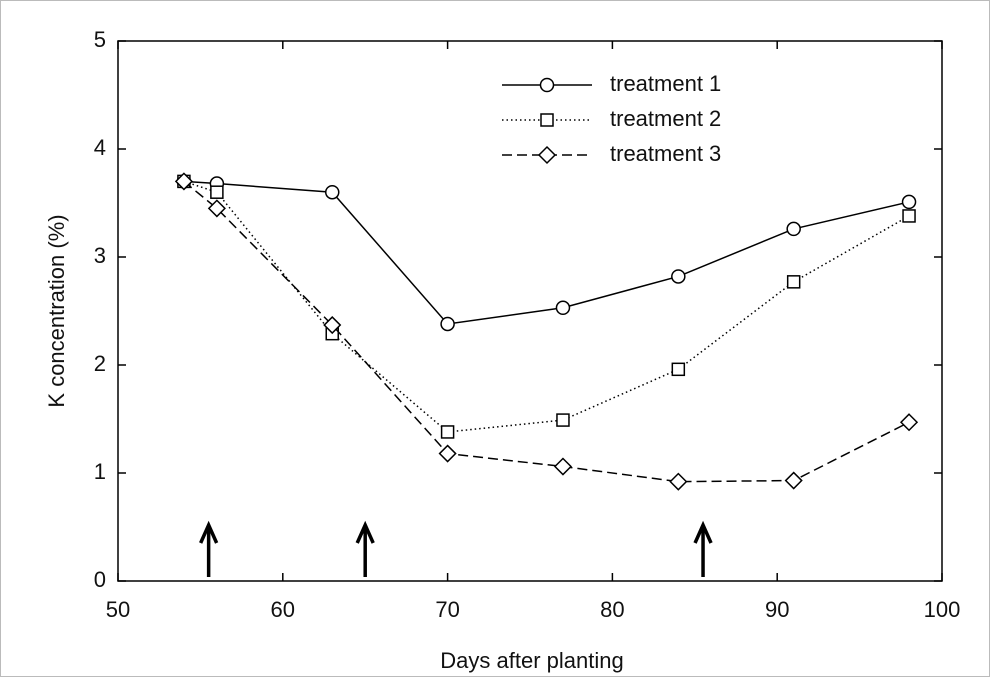  What do you see at coordinates (100, 147) in the screenshot?
I see `y-tick-label: 4` at bounding box center [100, 147].